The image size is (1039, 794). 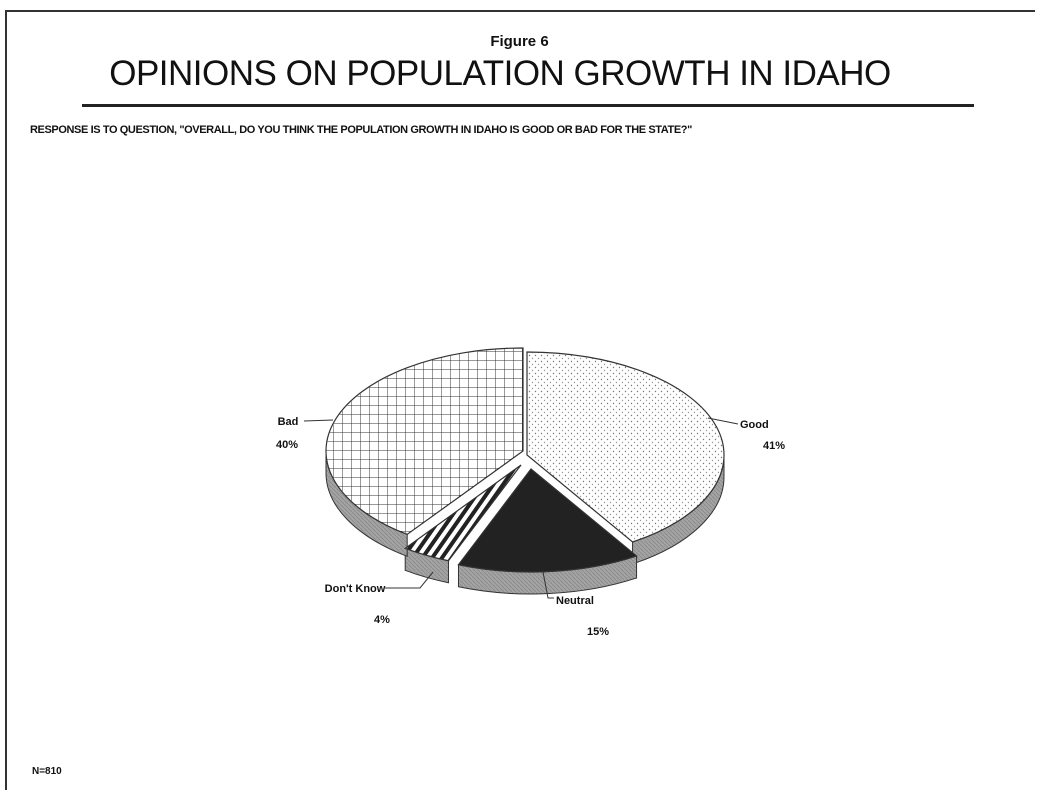 I want to click on pie-slice-don-t-know, so click(x=462, y=513).